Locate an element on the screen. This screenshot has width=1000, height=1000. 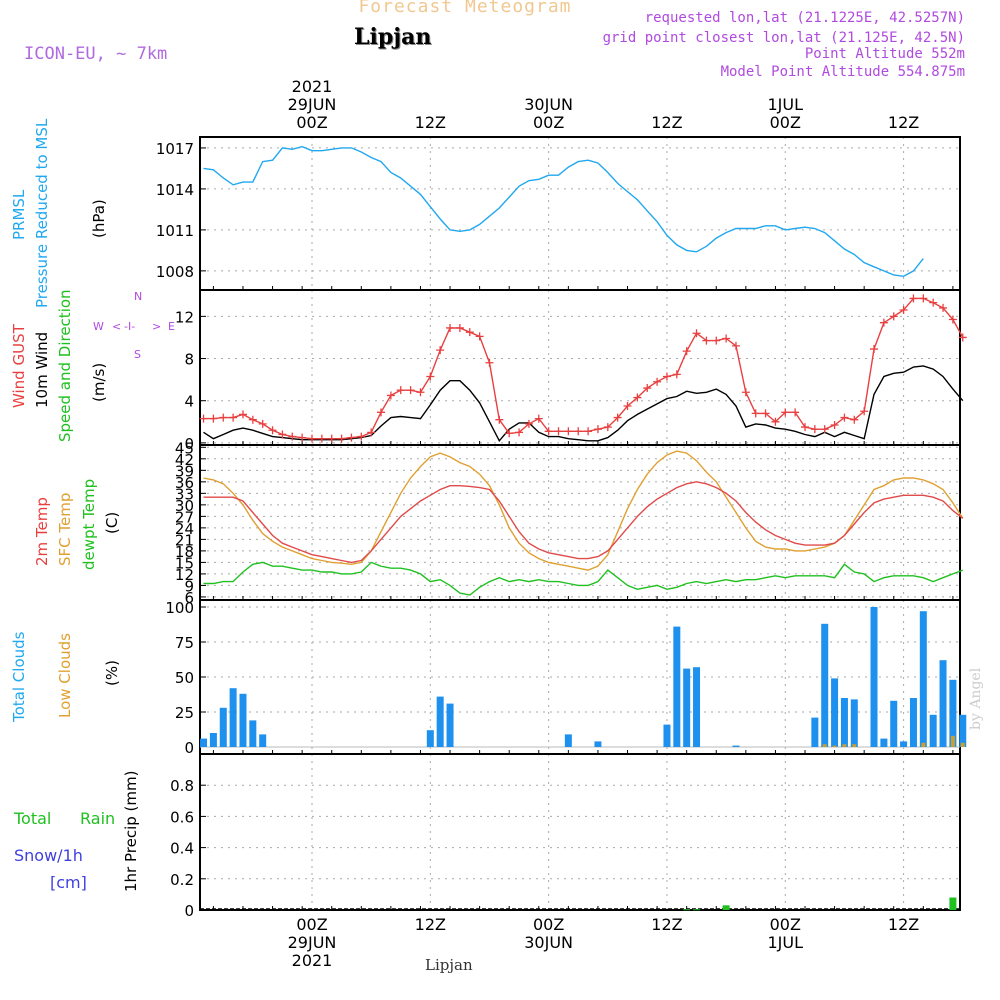
x-date-label-bottom: 1JUL is located at coordinates (786, 942).